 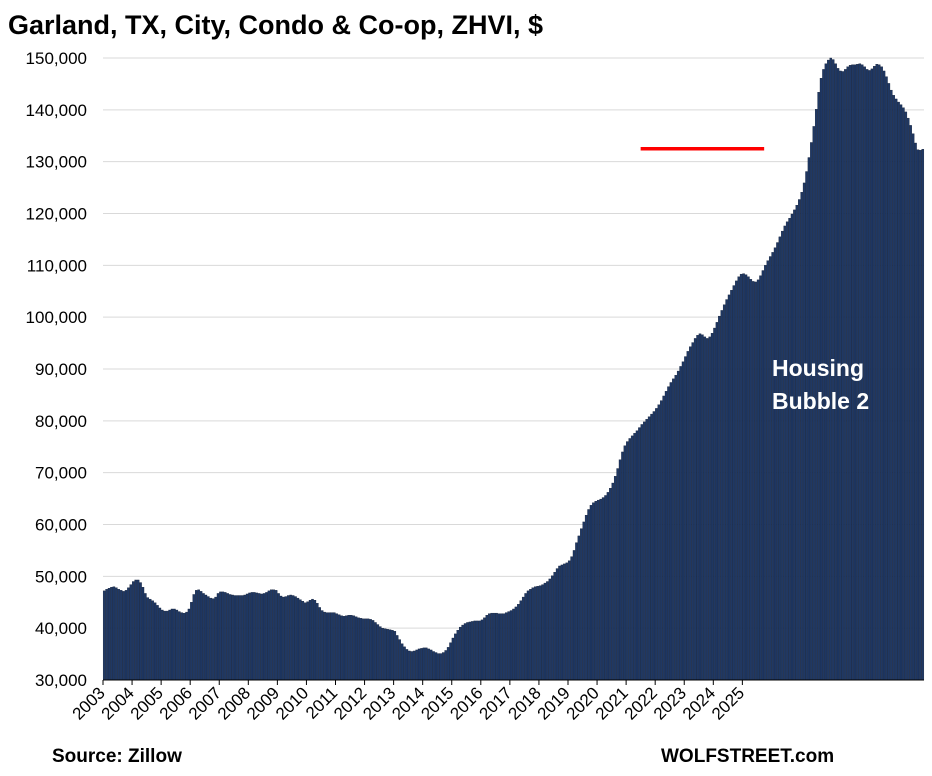 What do you see at coordinates (61, 421) in the screenshot?
I see `y-tick-label: 80,000` at bounding box center [61, 421].